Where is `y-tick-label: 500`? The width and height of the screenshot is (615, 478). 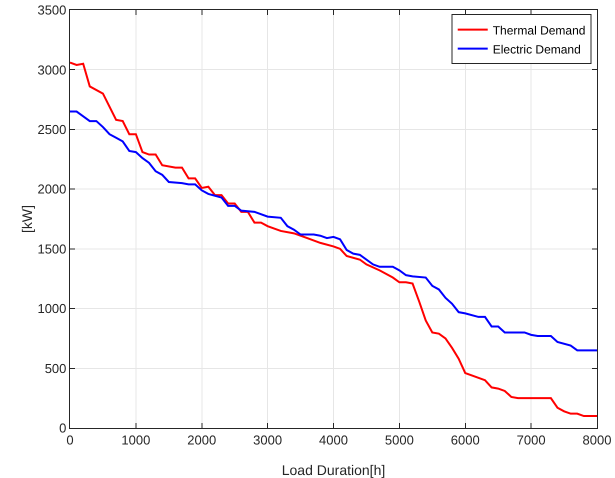
y-tick-label: 500 is located at coordinates (55, 368).